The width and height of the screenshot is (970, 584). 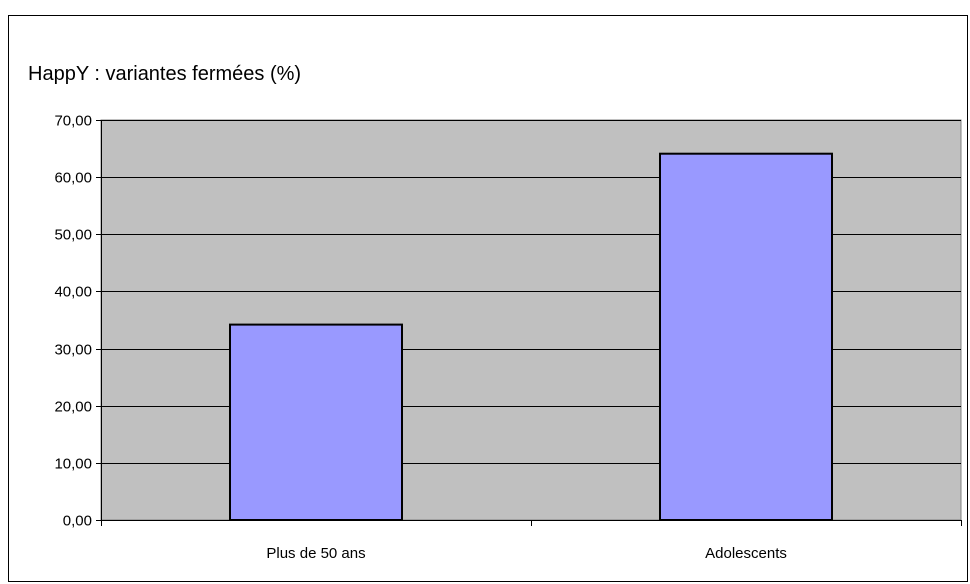 I want to click on y-tick-label: 30,00, so click(x=73, y=350).